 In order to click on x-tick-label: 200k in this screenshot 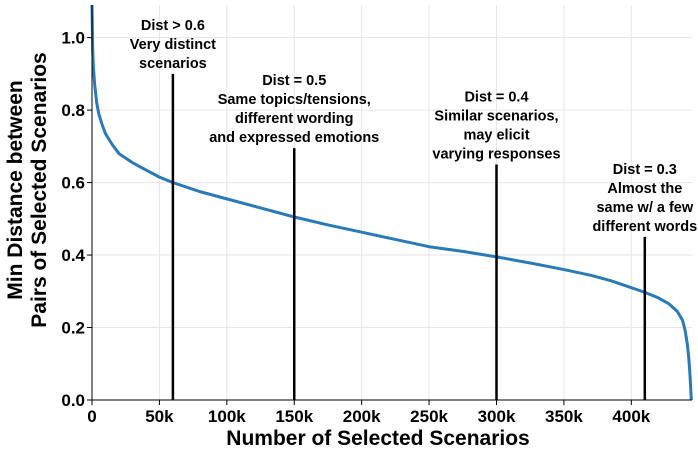, I will do `click(362, 416)`.